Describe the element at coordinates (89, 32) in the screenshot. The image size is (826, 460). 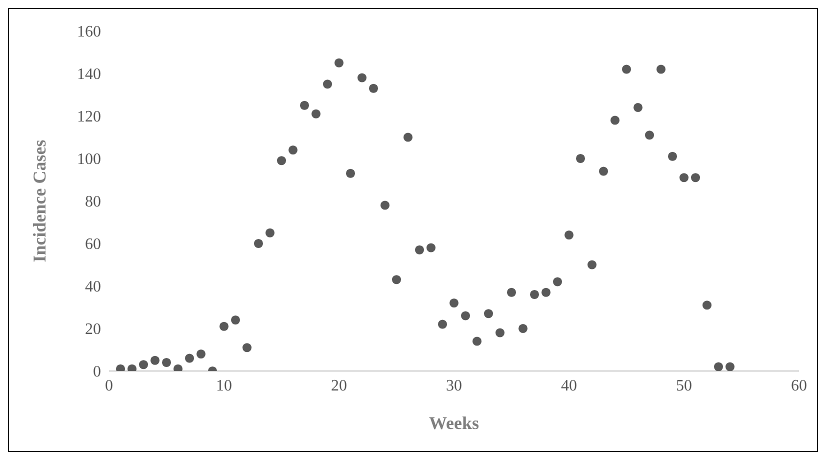
I see `y-tick-label: 160` at that location.